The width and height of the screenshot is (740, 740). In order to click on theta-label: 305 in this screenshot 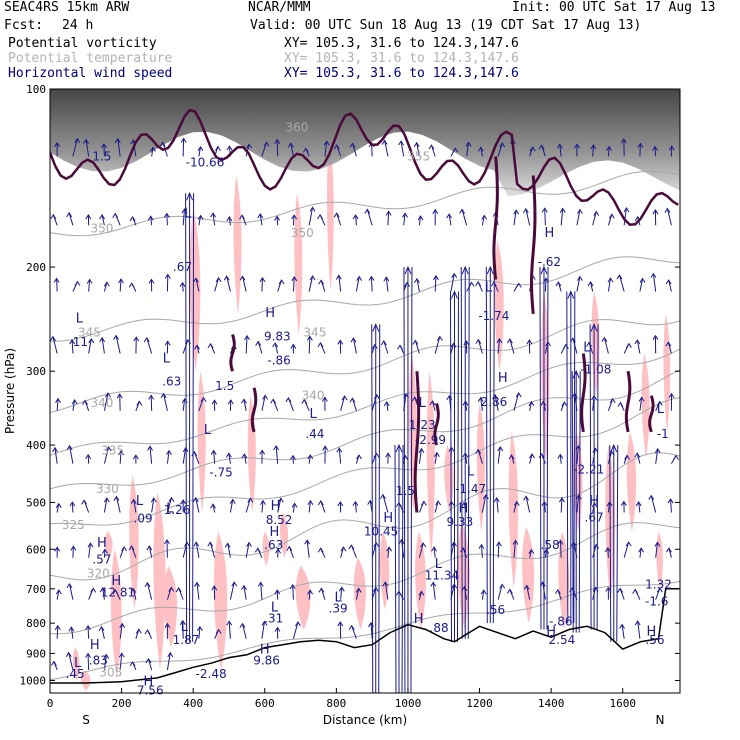, I will do `click(110, 673)`.